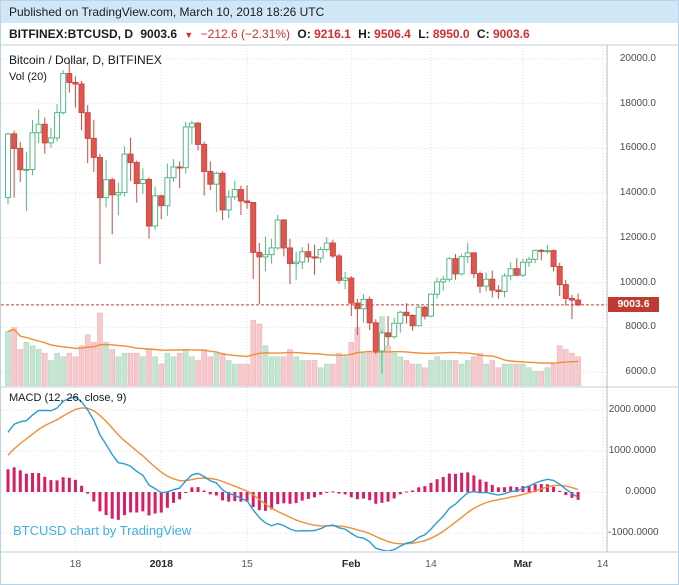 Image resolution: width=679 pixels, height=585 pixels. What do you see at coordinates (640, 491) in the screenshot?
I see `macd-axis-tick: 0.0000` at bounding box center [640, 491].